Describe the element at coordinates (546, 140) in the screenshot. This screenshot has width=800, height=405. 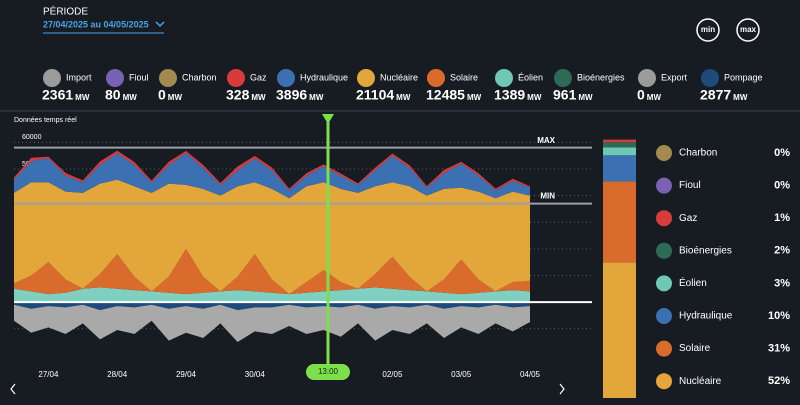
I see `reference-label: MAX` at that location.